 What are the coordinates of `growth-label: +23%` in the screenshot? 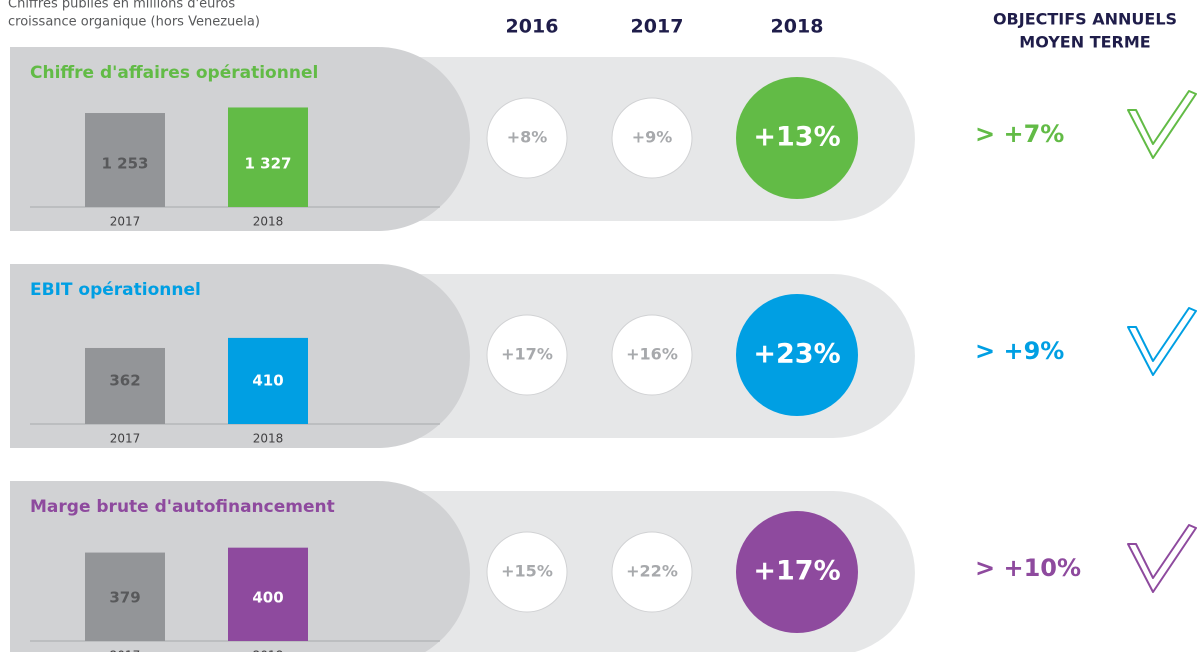 It's located at (796, 354).